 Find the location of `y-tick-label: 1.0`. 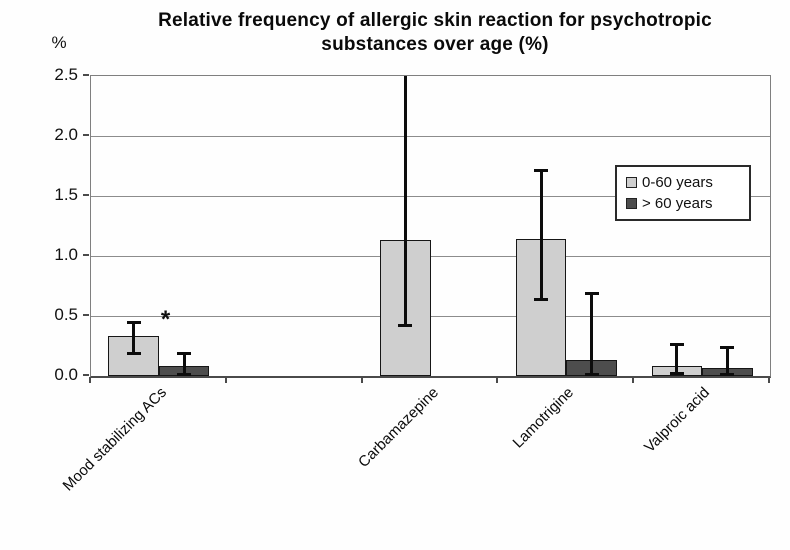

y-tick-label: 1.0 is located at coordinates (66, 254).